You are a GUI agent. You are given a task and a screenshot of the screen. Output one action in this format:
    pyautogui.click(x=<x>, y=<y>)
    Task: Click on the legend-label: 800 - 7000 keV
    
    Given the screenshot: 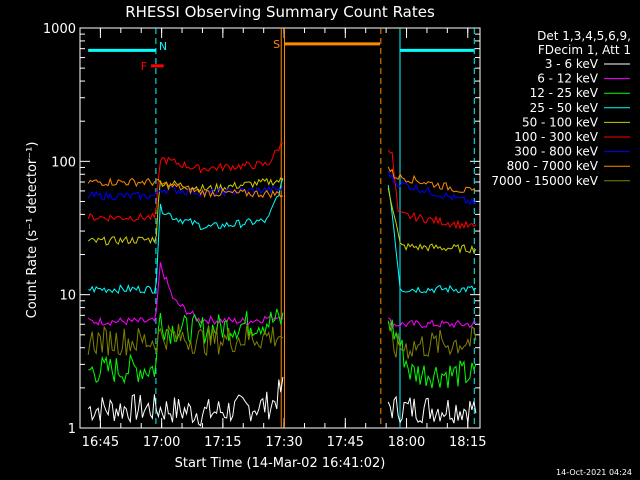 What is the action you would take?
    pyautogui.click(x=553, y=166)
    